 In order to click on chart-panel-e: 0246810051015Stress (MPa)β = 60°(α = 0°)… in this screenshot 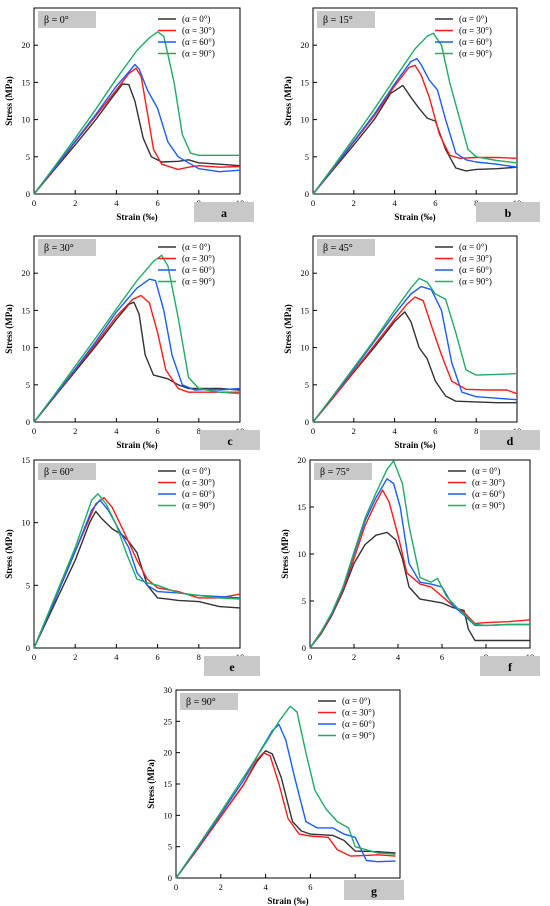, I will do `click(132, 565)`.